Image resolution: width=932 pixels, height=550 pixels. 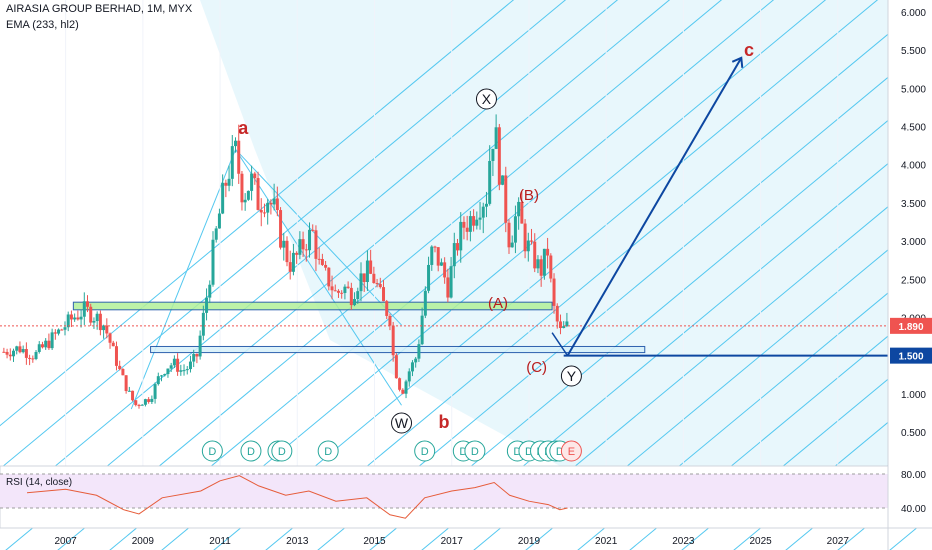 I want to click on rsi-band, so click(x=444, y=491).